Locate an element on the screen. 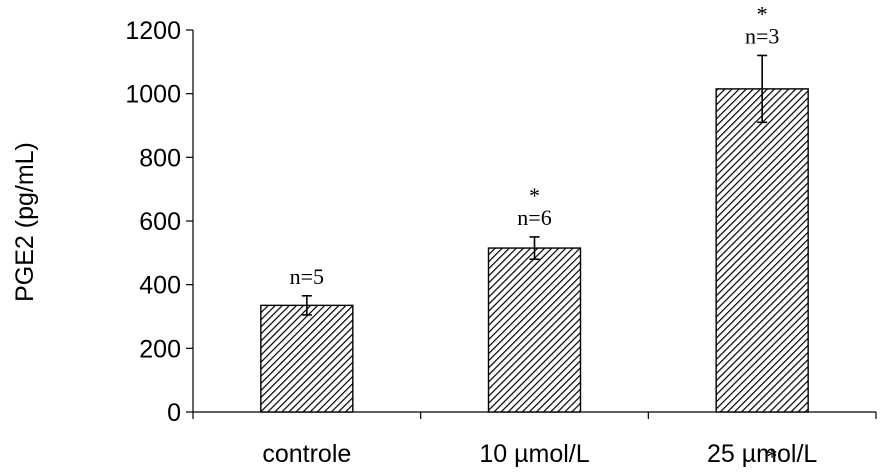 The width and height of the screenshot is (886, 472). y-tick-label: 800 is located at coordinates (160, 158).